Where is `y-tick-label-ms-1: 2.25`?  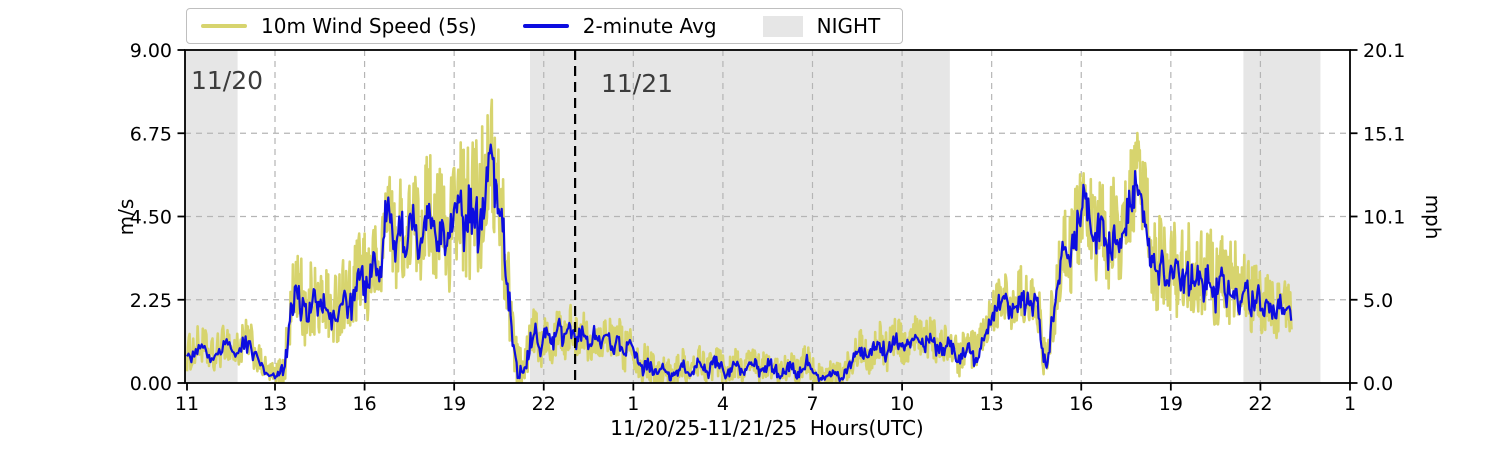 y-tick-label-ms-1: 2.25 is located at coordinates (151, 301).